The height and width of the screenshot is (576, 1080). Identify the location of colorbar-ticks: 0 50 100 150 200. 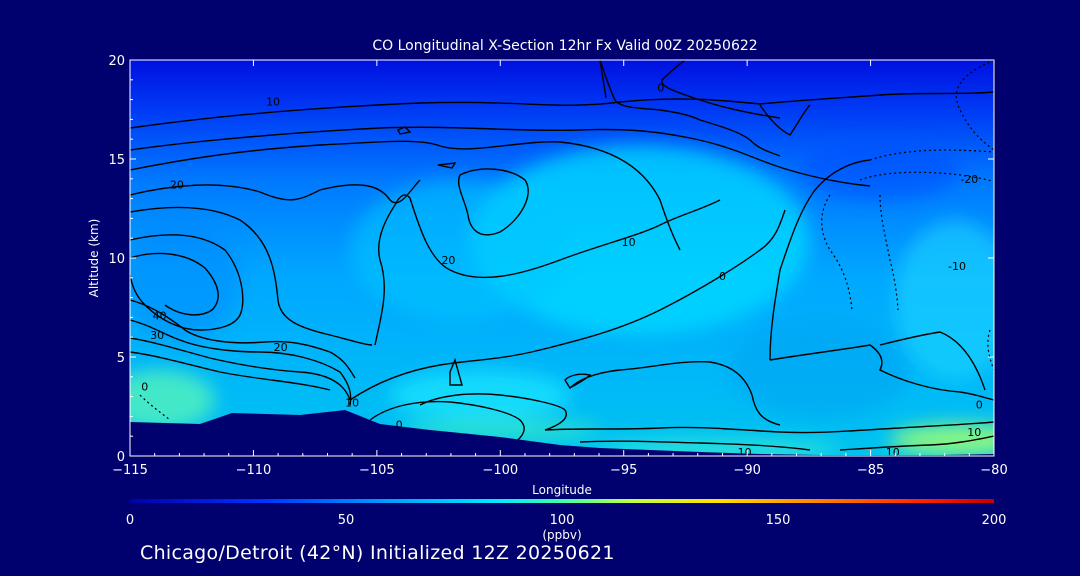
(566, 520).